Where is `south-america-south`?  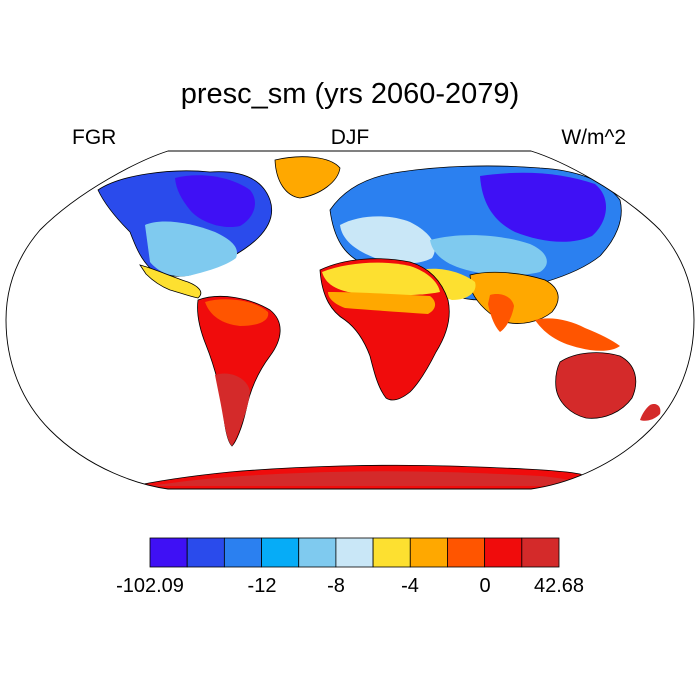
south-america-south is located at coordinates (232, 409).